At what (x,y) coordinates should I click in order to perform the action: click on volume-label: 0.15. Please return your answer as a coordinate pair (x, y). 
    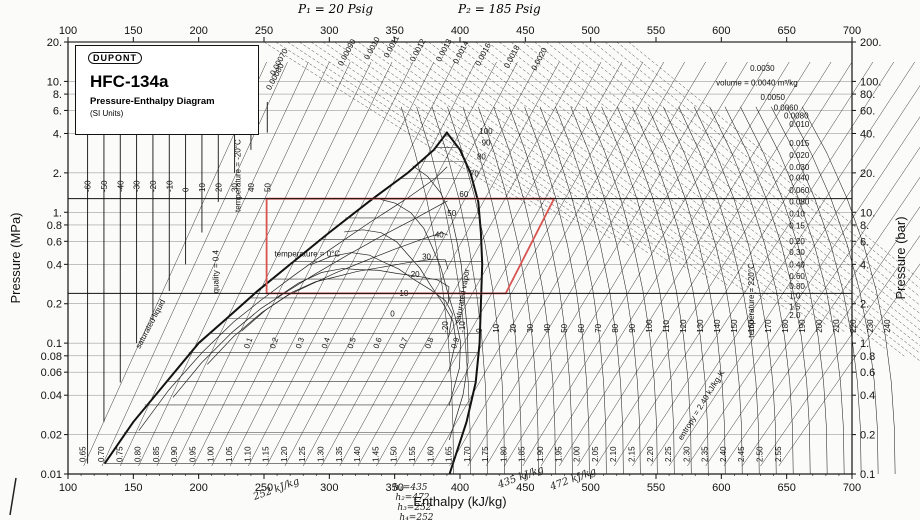
    Looking at the image, I should click on (797, 226).